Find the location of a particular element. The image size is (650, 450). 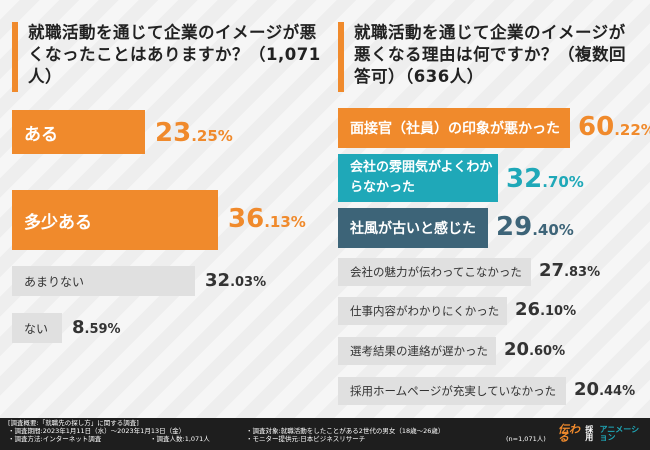

survey-monitor: ・モニター提供元:日本ビジネスリサーチ is located at coordinates (306, 439).